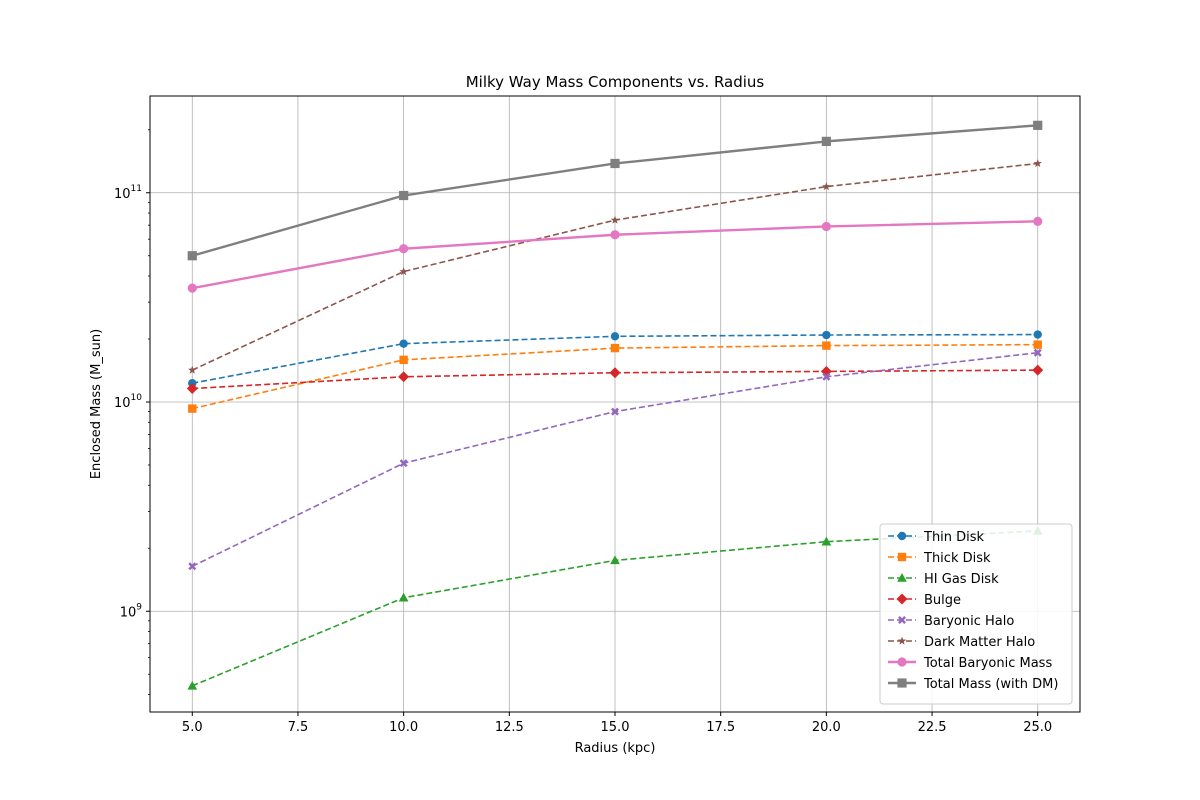 This screenshot has height=800, width=1200. I want to click on legend-label: HI Gas Disk, so click(961, 579).